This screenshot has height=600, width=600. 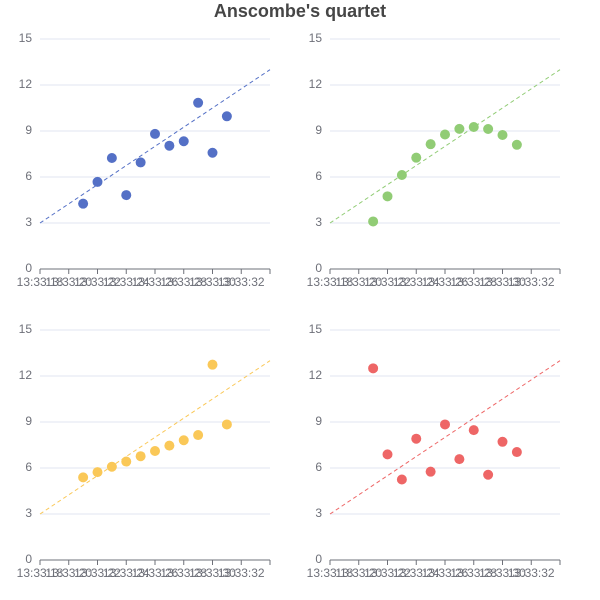 I want to click on chart-title: Anscombe's quartet, so click(x=300, y=11).